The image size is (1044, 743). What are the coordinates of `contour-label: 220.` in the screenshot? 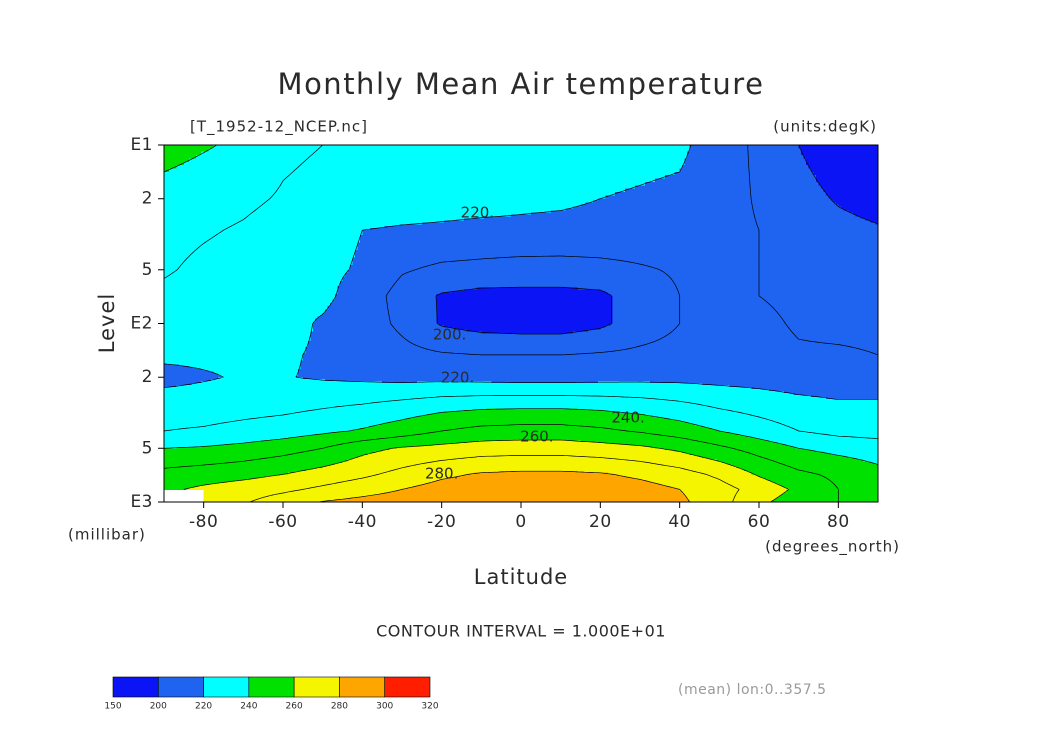 It's located at (477, 212).